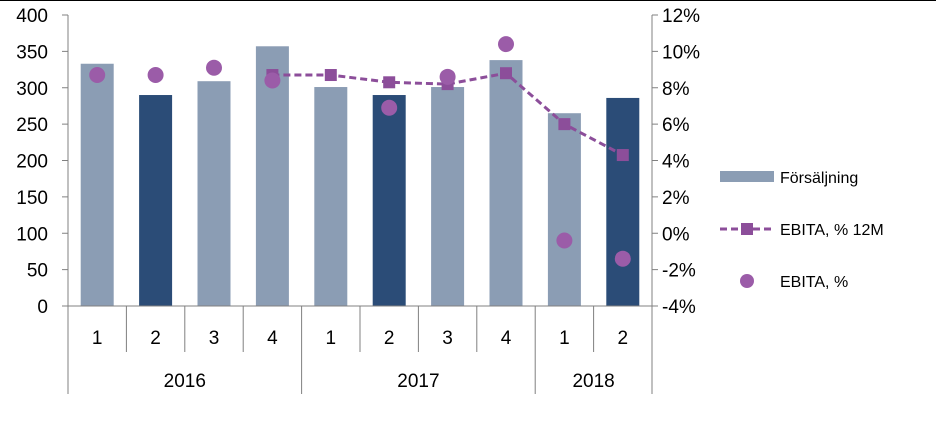 This screenshot has height=428, width=936. Describe the element at coordinates (676, 162) in the screenshot. I see `right-tick-label: 4%` at that location.